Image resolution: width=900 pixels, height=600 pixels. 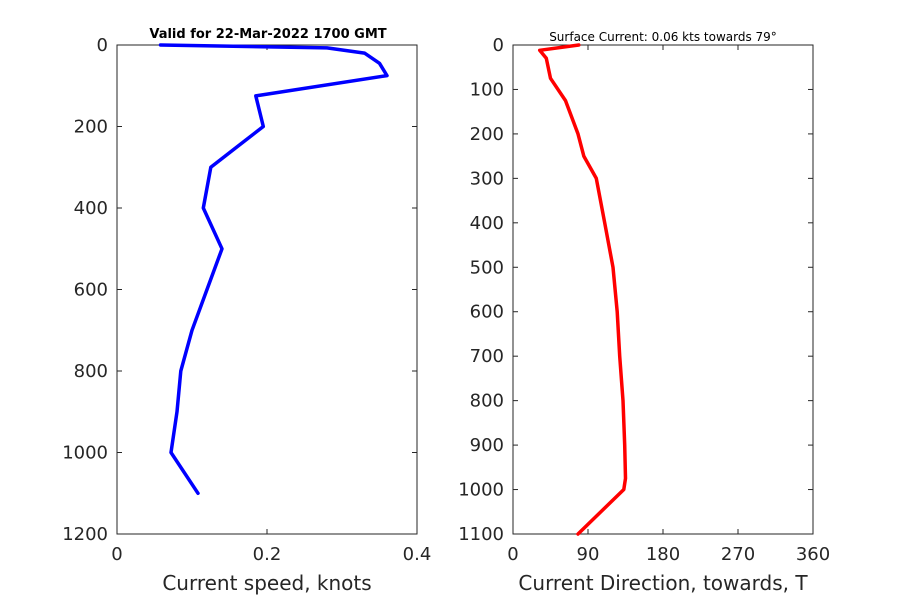 I want to click on y-tick-label: 900, so click(x=487, y=445).